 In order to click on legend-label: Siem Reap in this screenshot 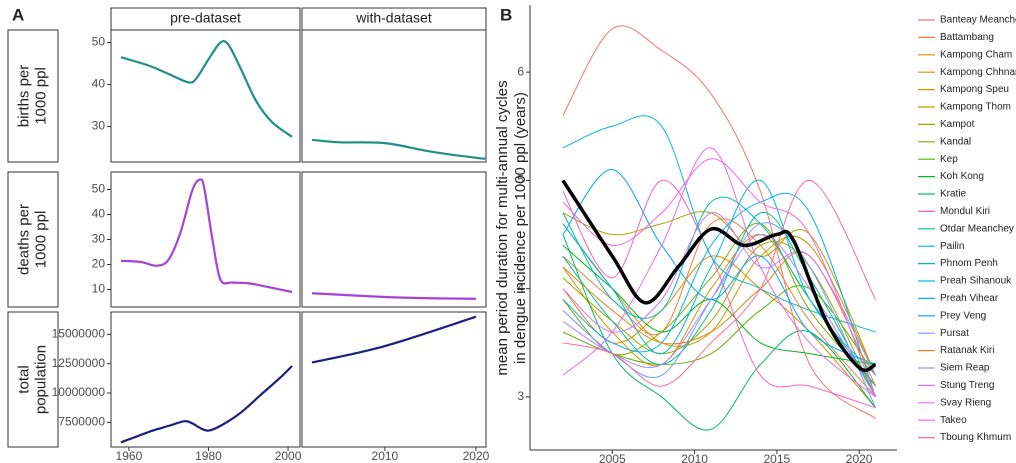, I will do `click(965, 368)`.